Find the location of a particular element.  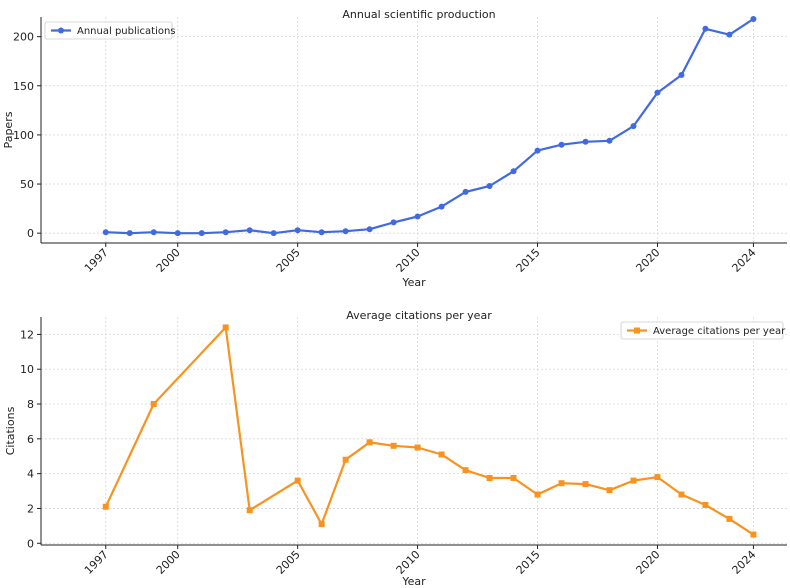

legend: Average citations per year is located at coordinates (703, 330).